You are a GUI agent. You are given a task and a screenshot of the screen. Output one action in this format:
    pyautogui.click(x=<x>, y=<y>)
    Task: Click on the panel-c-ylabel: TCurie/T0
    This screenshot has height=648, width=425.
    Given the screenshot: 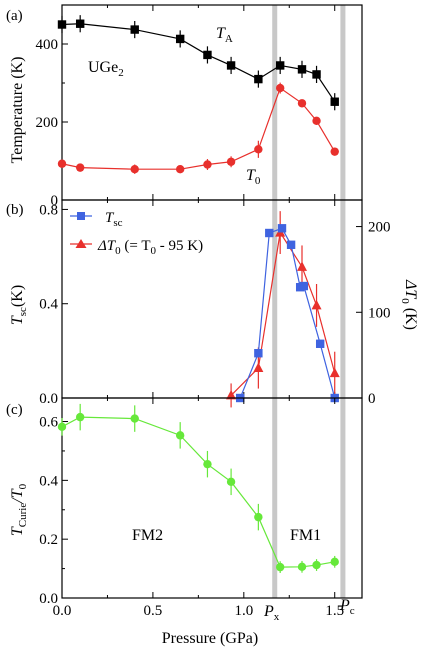 What is the action you would take?
    pyautogui.click(x=19, y=509)
    